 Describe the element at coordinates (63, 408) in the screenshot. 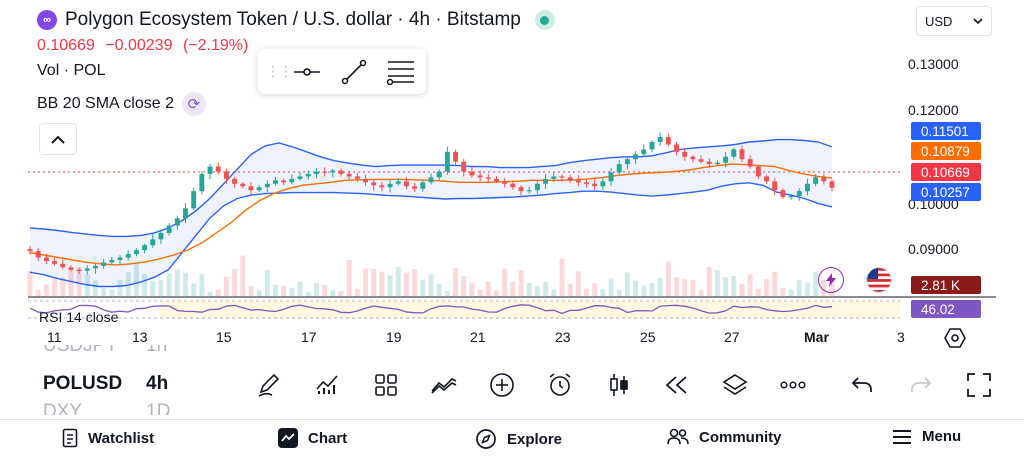

I see `symbol-next: DXY` at that location.